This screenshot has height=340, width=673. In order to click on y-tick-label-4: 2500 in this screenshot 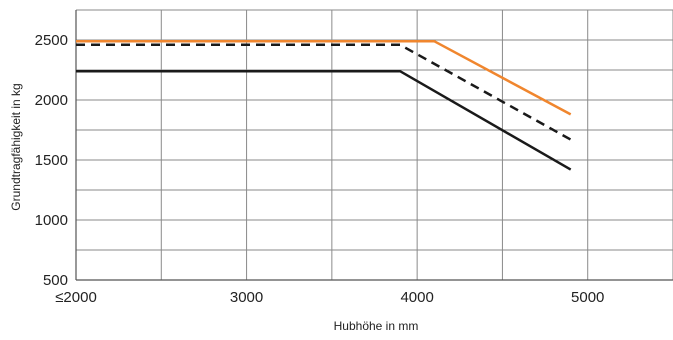, I will do `click(51, 40)`.